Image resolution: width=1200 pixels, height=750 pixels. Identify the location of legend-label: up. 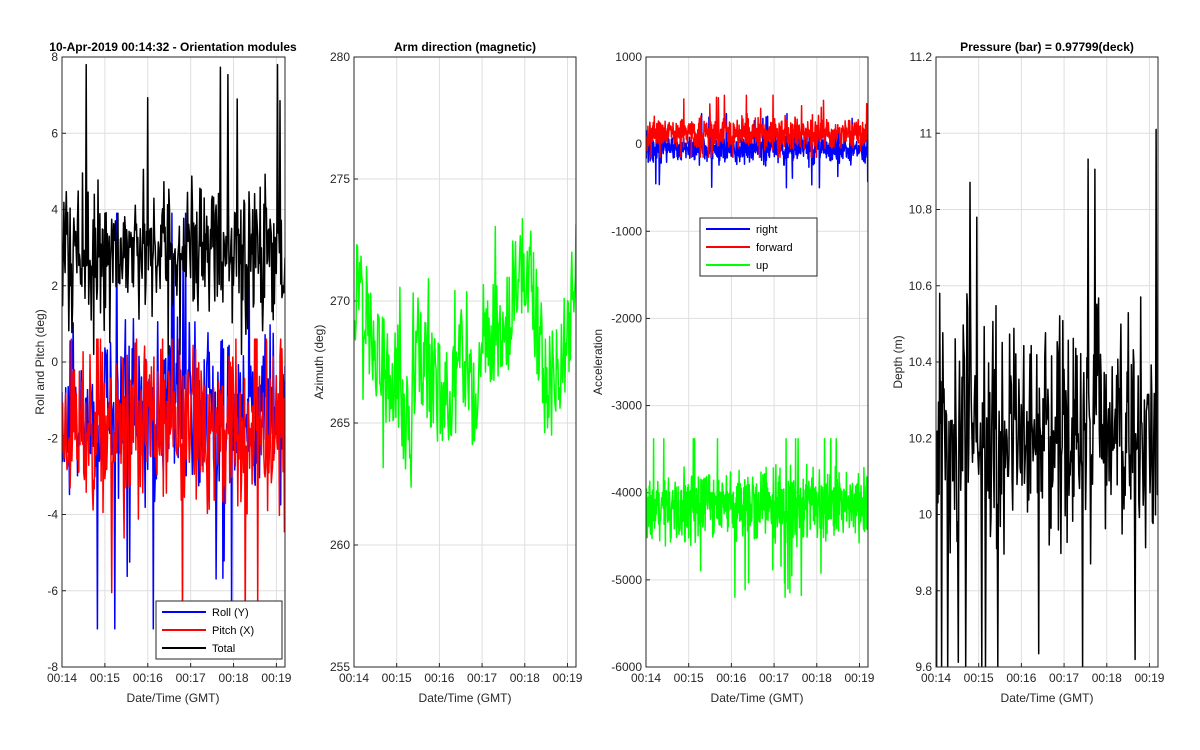
(762, 266).